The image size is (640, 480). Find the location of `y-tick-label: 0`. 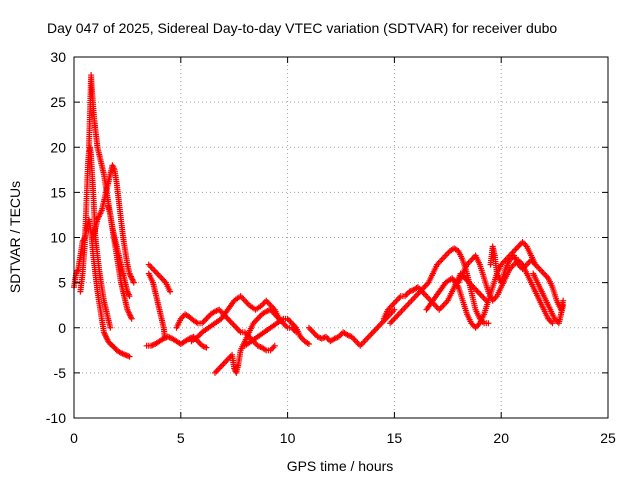

y-tick-label: 0 is located at coordinates (62, 328).